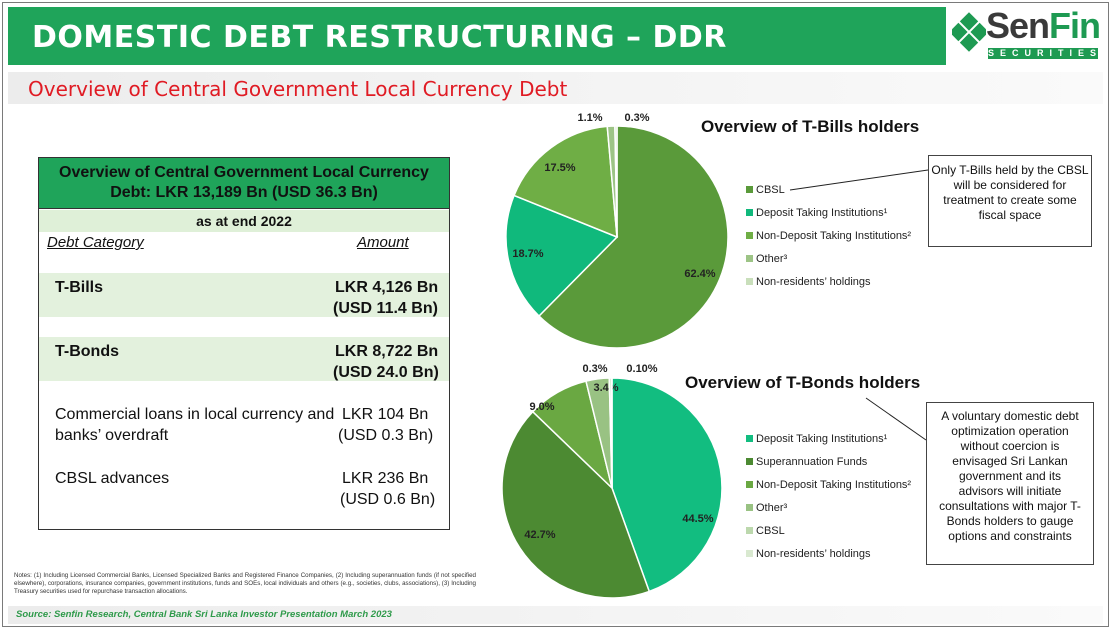  Describe the element at coordinates (87, 351) in the screenshot. I see `row-category: T-Bonds` at that location.